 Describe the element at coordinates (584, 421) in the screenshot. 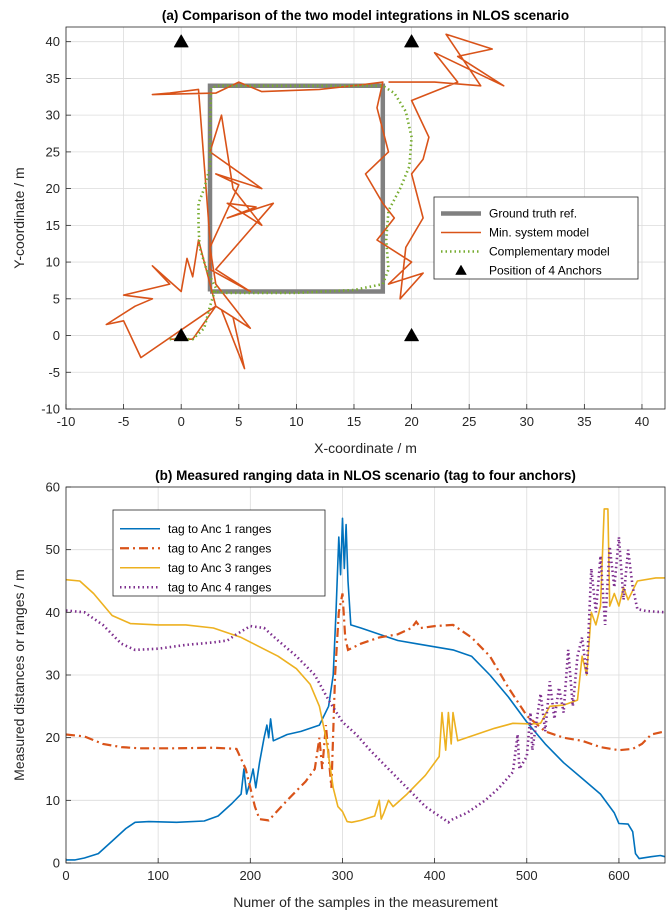

I see `chart-a-x-tick-label: 35` at that location.